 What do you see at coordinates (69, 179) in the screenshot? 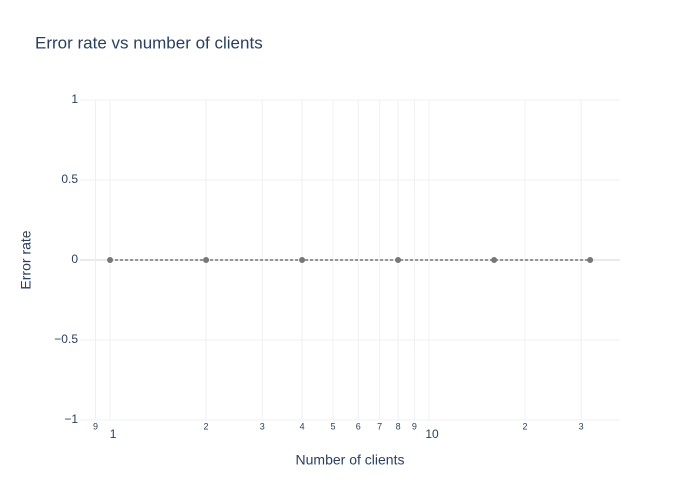
I see `y-tick-label: 0.5` at bounding box center [69, 179].